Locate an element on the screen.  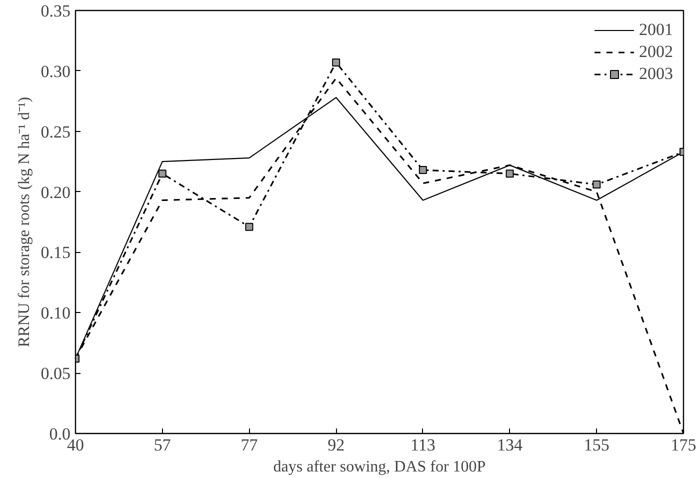
x-tick-label: 92 is located at coordinates (336, 445).